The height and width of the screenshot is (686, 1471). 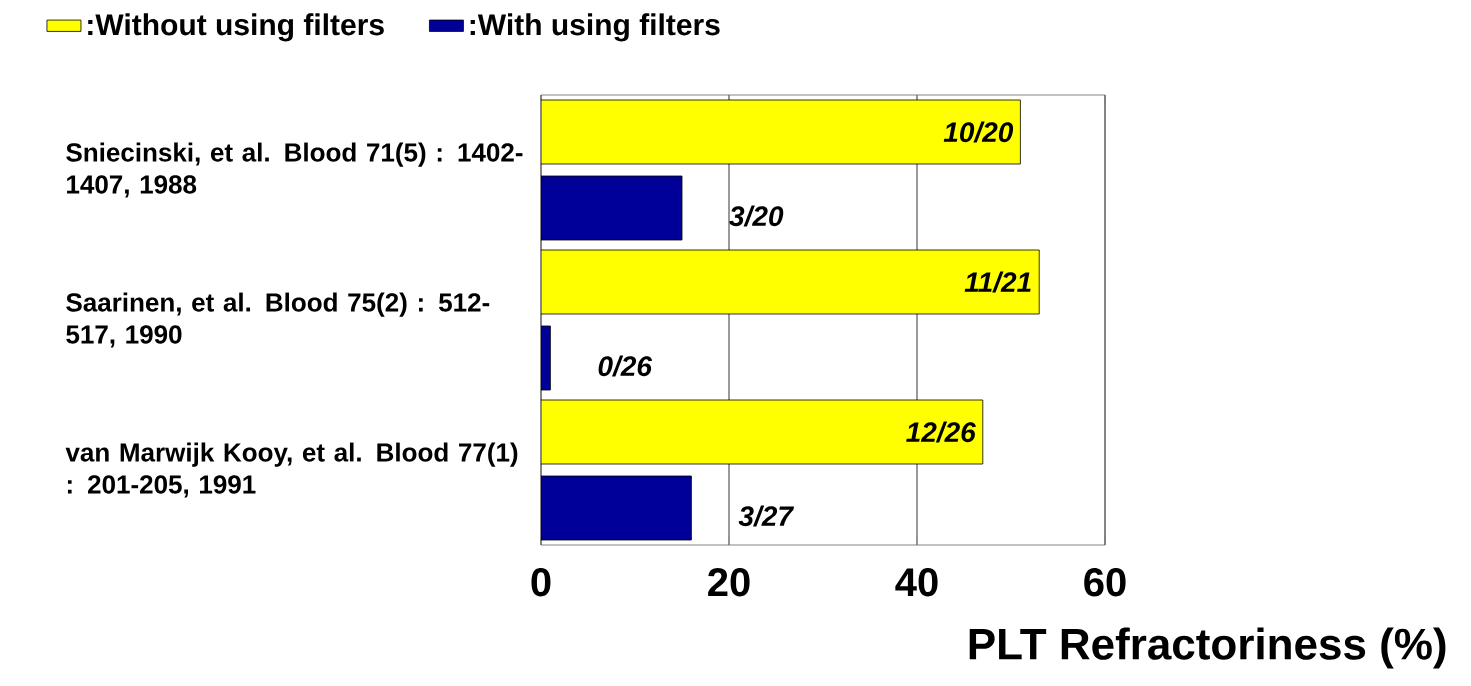 I want to click on y-tick-label: Saarinen, et al. Blood 75(2) : 512-517, 1990, so click(x=278, y=320).